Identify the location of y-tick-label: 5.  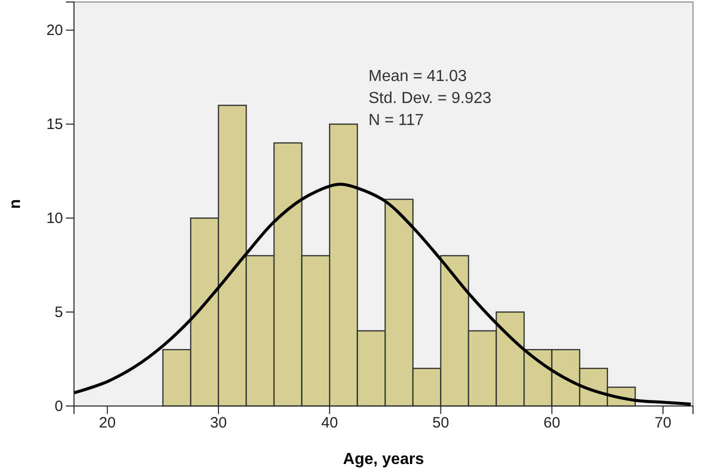
(58, 312).